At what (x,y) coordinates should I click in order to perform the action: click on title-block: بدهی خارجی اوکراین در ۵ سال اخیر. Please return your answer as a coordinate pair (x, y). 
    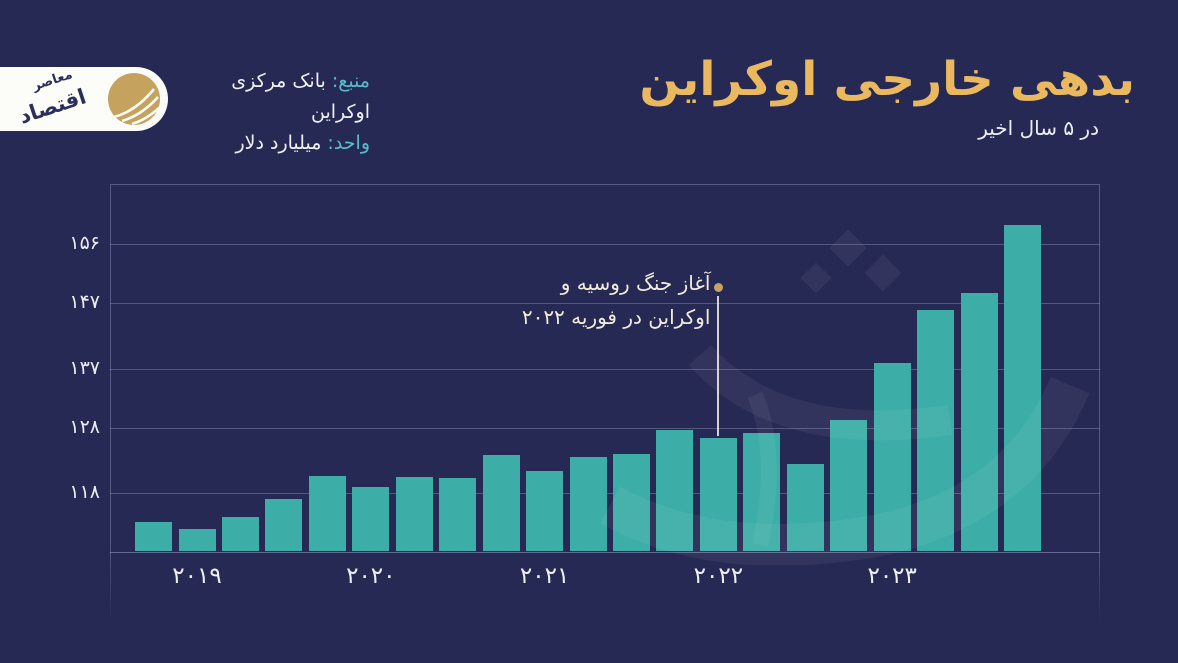
    Looking at the image, I should click on (887, 95).